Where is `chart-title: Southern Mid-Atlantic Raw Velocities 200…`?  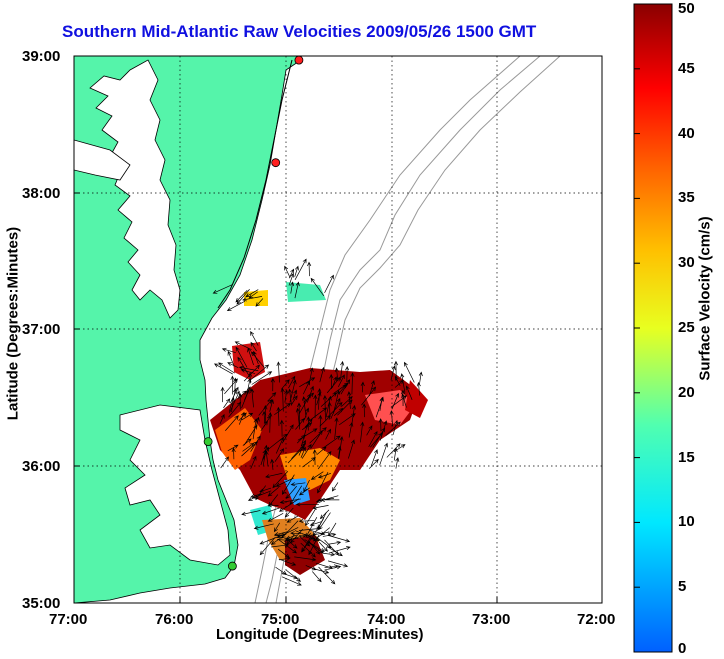 chart-title: Southern Mid-Atlantic Raw Velocities 200… is located at coordinates (299, 31).